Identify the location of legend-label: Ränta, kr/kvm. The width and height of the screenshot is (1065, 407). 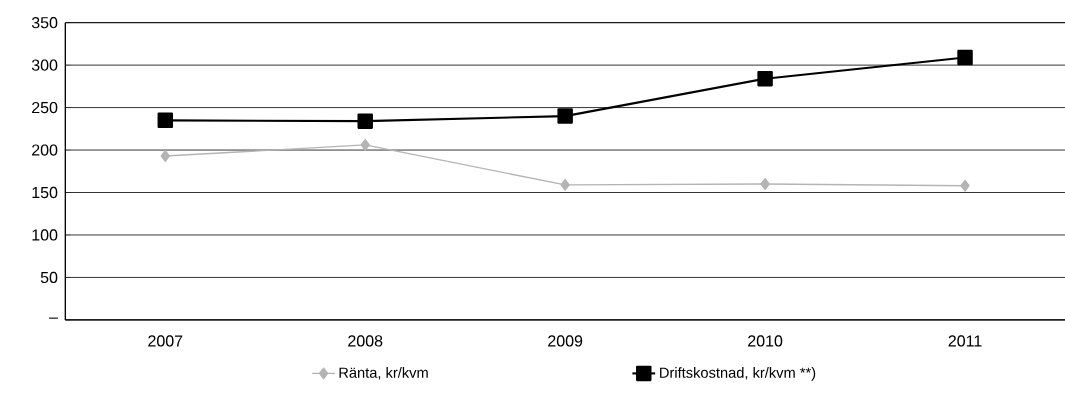
(383, 373).